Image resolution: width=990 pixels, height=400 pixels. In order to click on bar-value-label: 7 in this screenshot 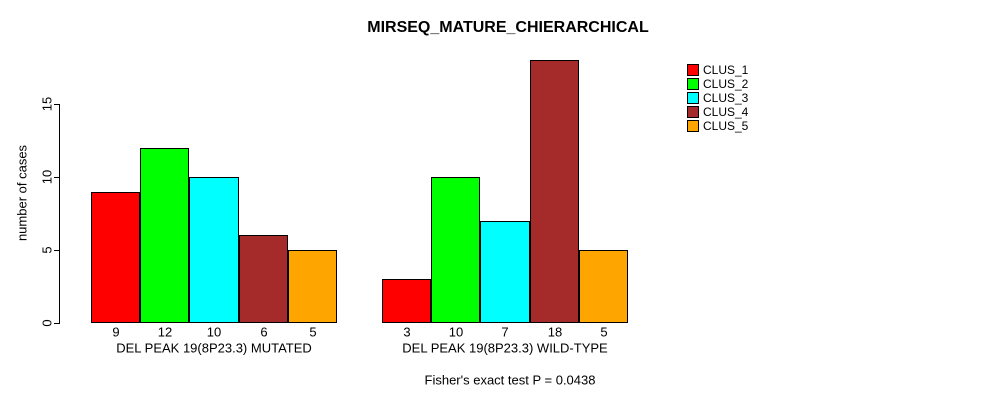, I will do `click(505, 332)`.